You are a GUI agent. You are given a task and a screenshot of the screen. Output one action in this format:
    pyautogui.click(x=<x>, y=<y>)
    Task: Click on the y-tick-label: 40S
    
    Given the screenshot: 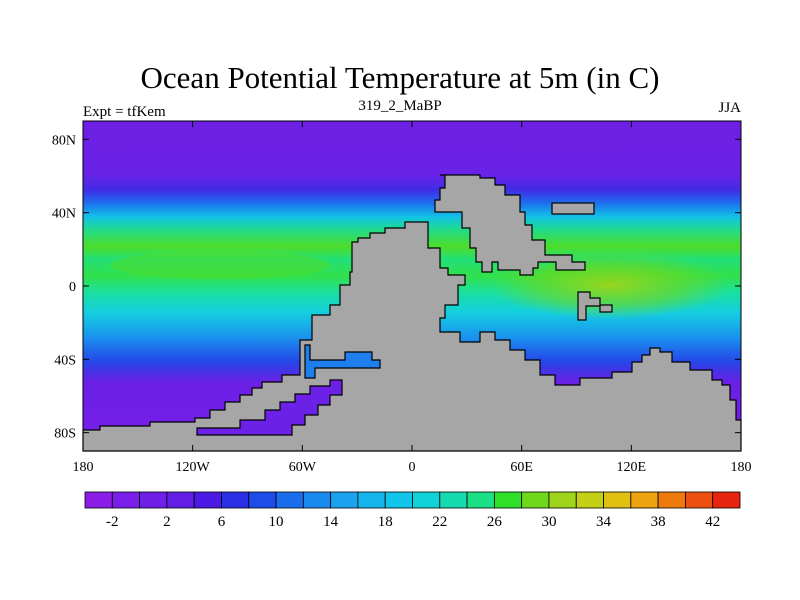 What is the action you would take?
    pyautogui.click(x=65, y=360)
    